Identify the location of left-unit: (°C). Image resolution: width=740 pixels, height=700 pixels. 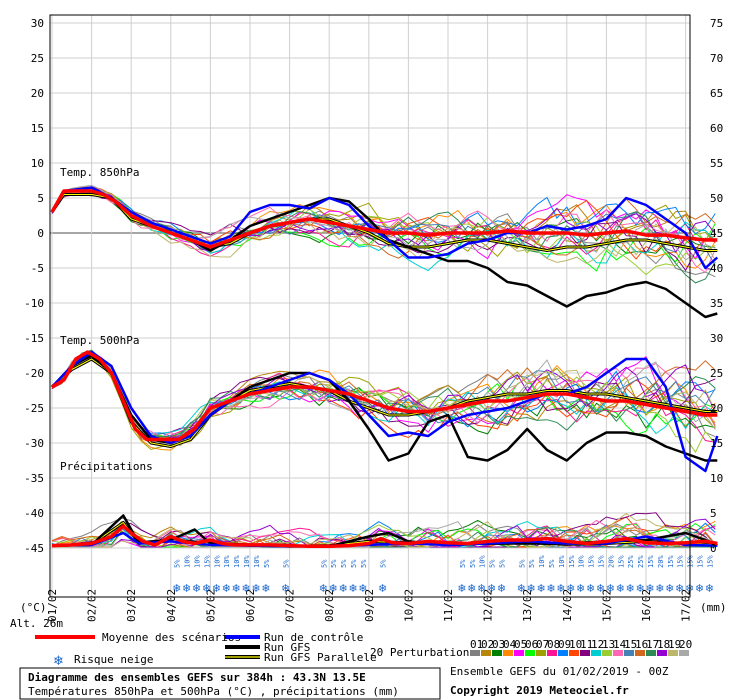
(33, 607).